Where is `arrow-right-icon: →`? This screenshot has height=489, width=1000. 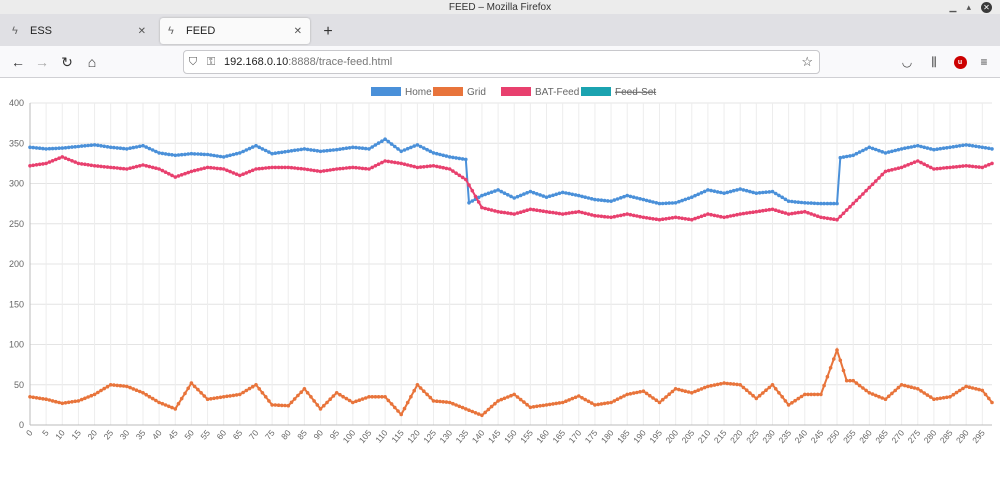
arrow-right-icon: → is located at coordinates (42, 62).